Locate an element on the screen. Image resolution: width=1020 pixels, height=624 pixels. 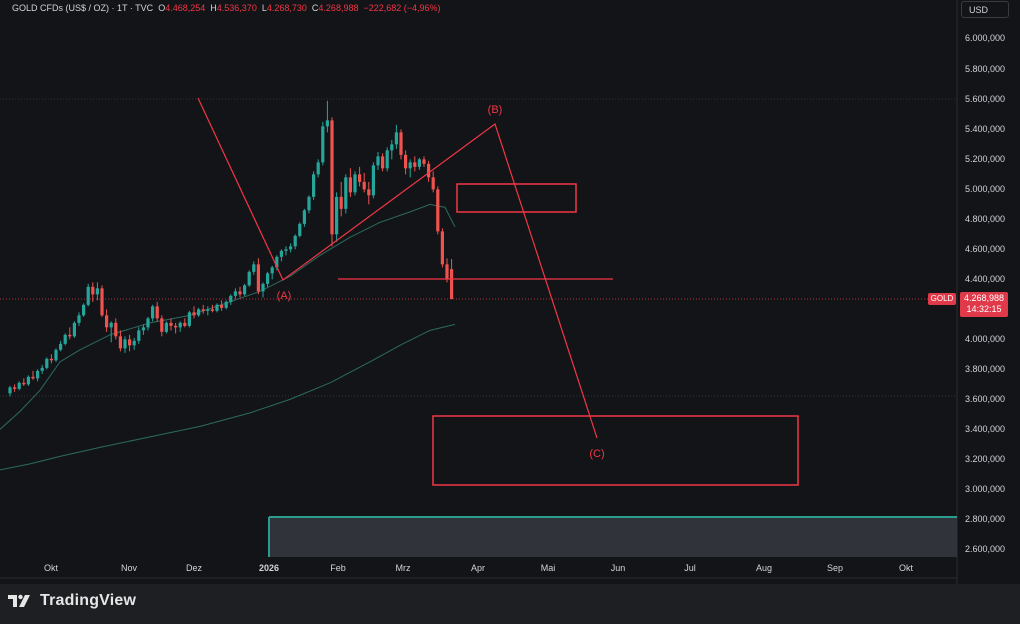
close-label: C is located at coordinates (315, 8).